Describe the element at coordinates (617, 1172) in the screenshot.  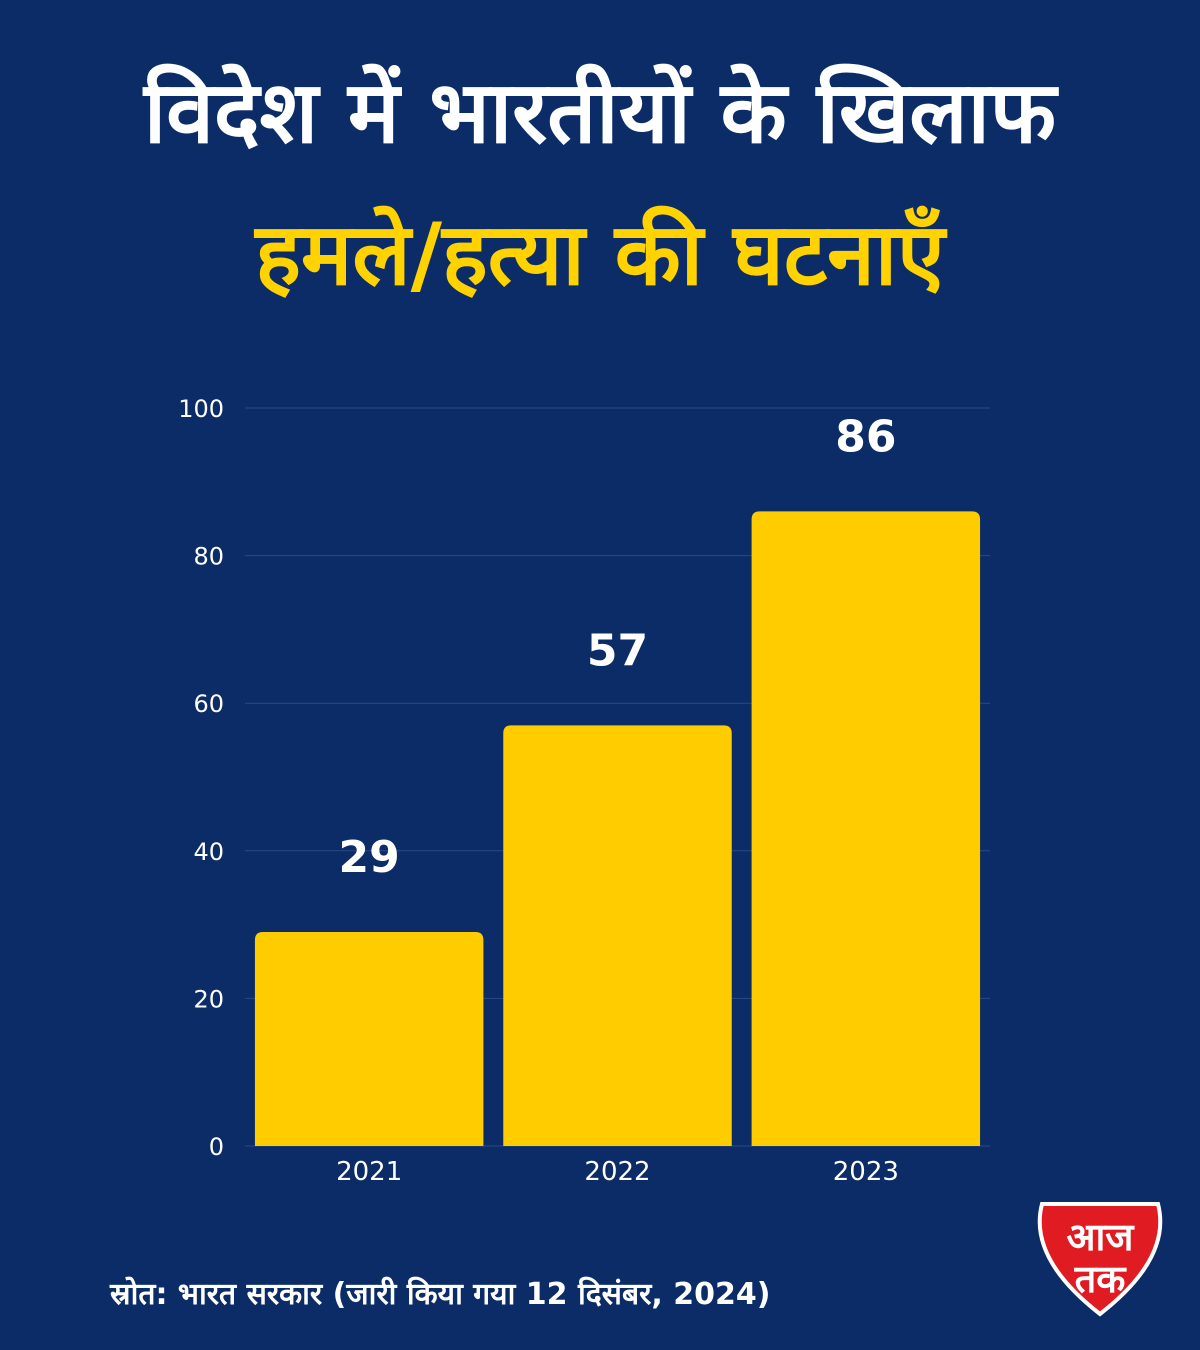
I see `x-tick-label-2022: 2022` at that location.